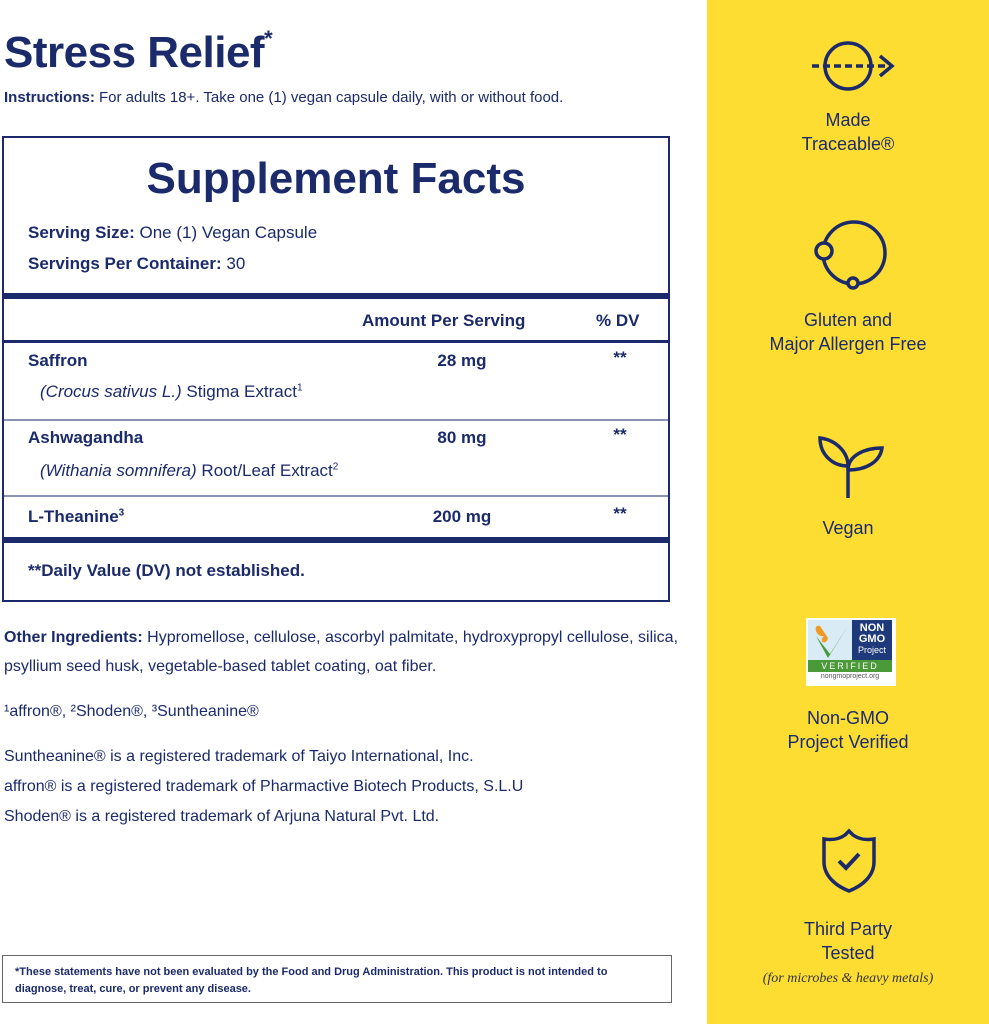  What do you see at coordinates (848, 978) in the screenshot?
I see `badge-note: (for microbes & heavy metals)` at bounding box center [848, 978].